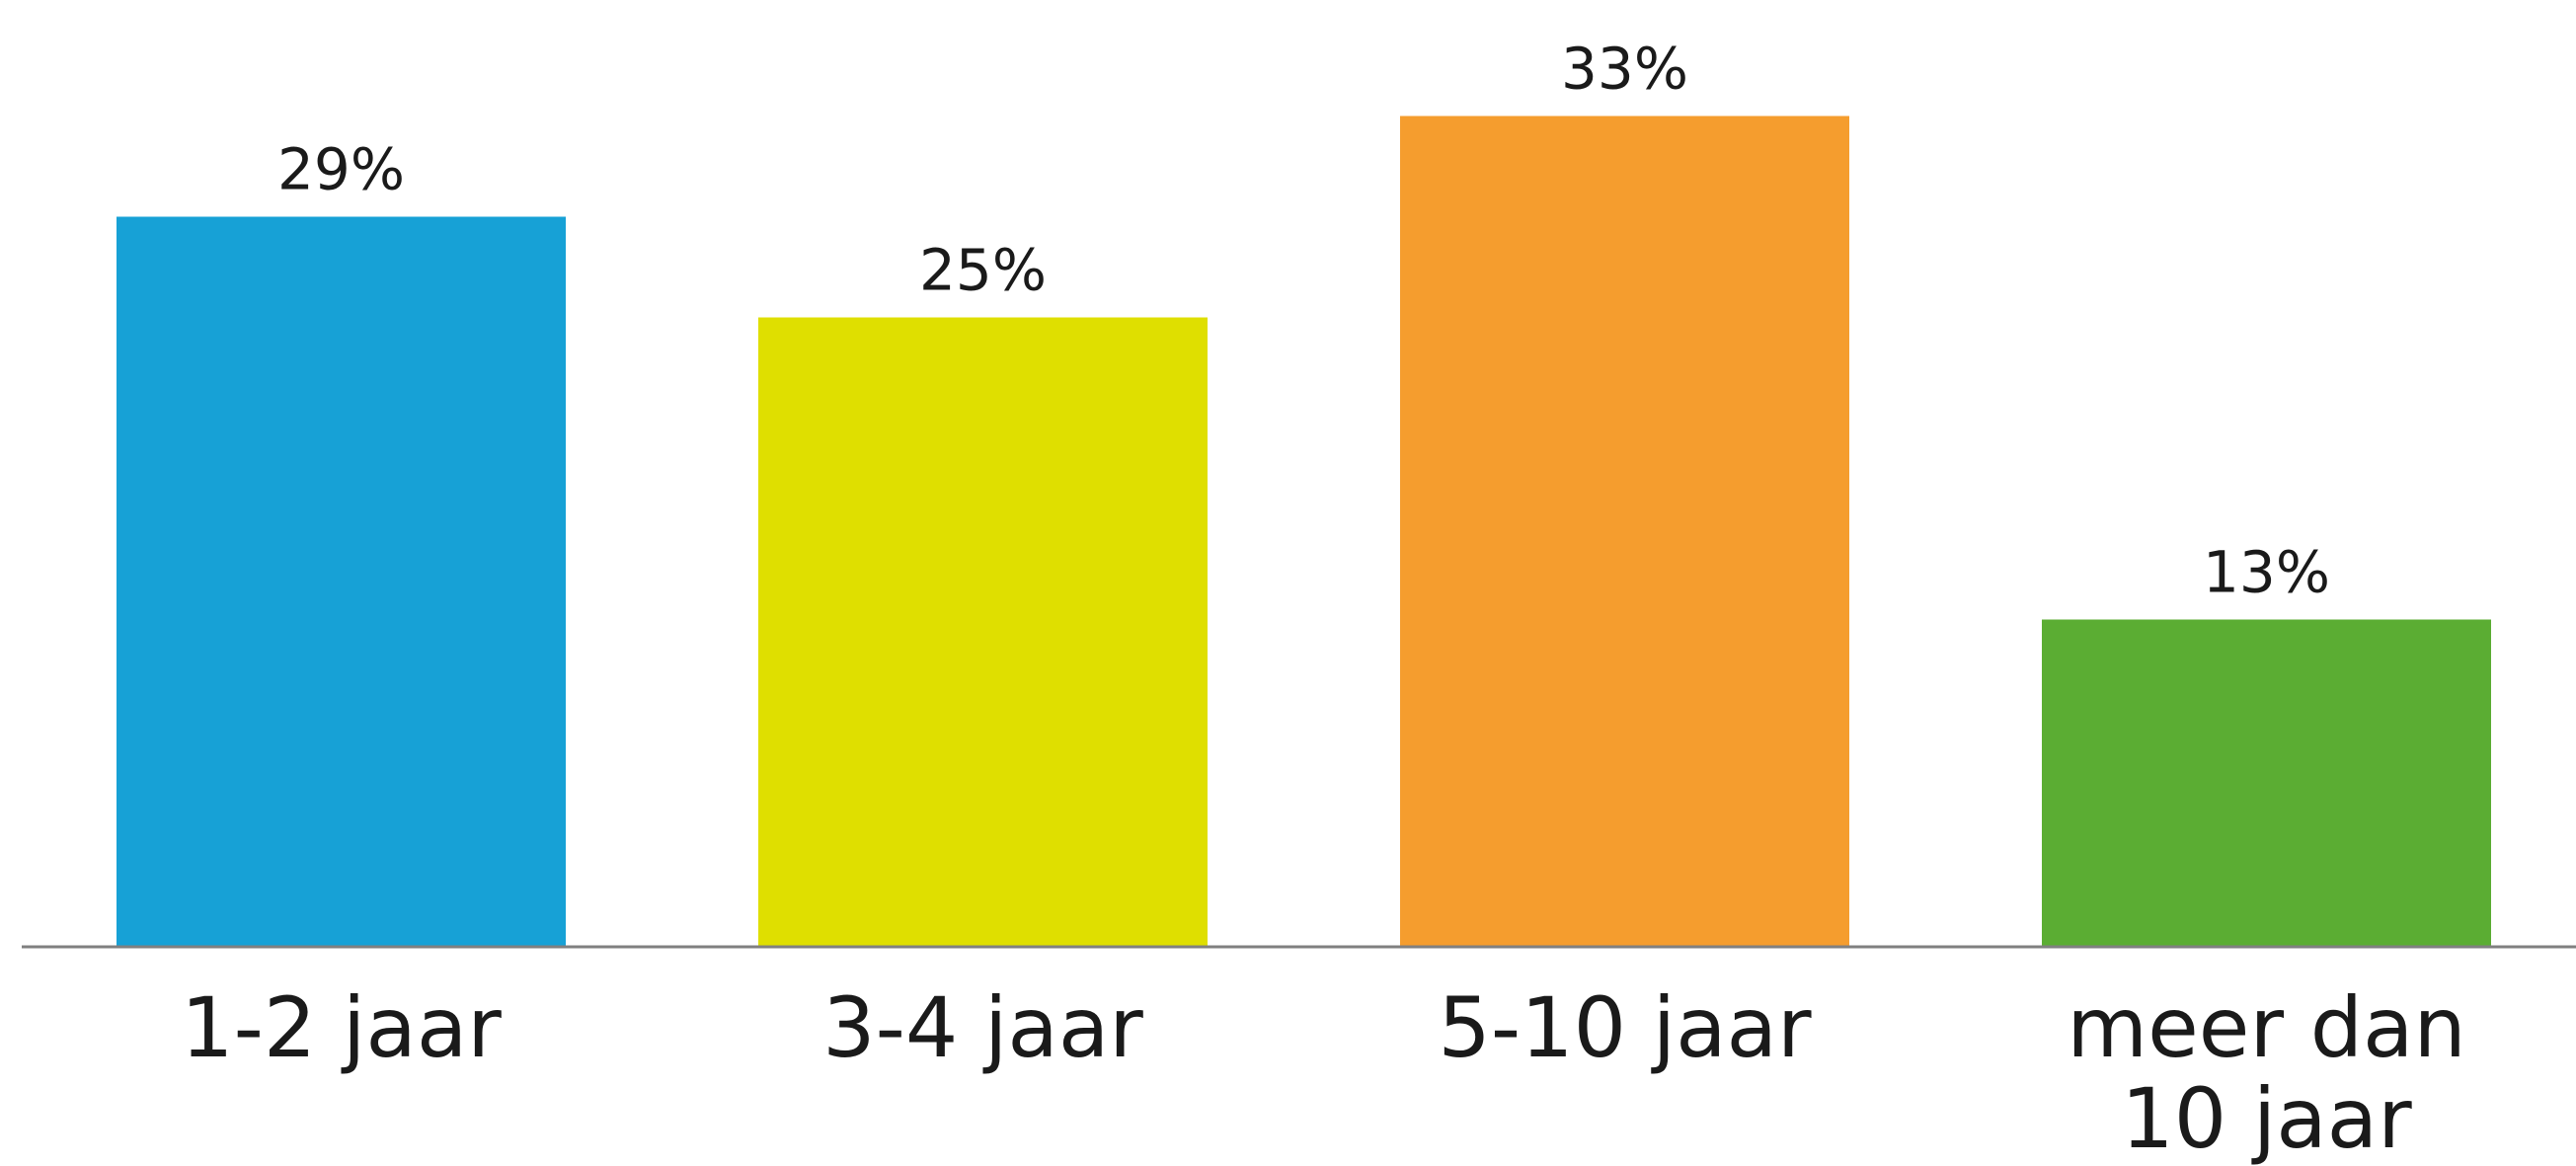 The height and width of the screenshot is (1166, 2576). I want to click on category-label-3: 5-10 jaar, so click(1625, 1027).